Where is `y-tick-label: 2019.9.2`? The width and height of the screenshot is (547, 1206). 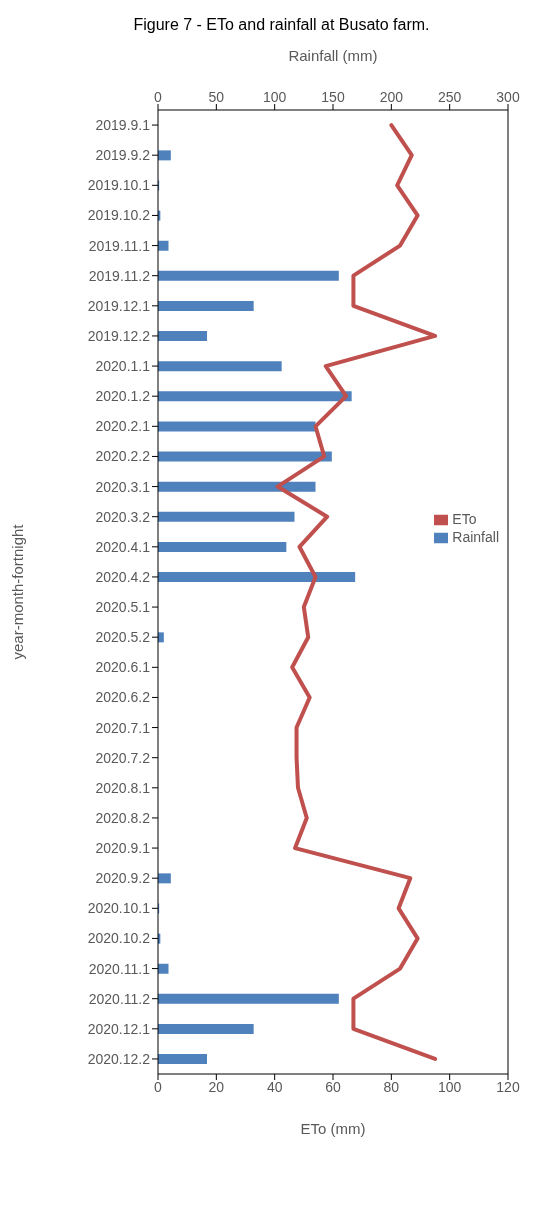
y-tick-label: 2019.9.2 is located at coordinates (123, 155).